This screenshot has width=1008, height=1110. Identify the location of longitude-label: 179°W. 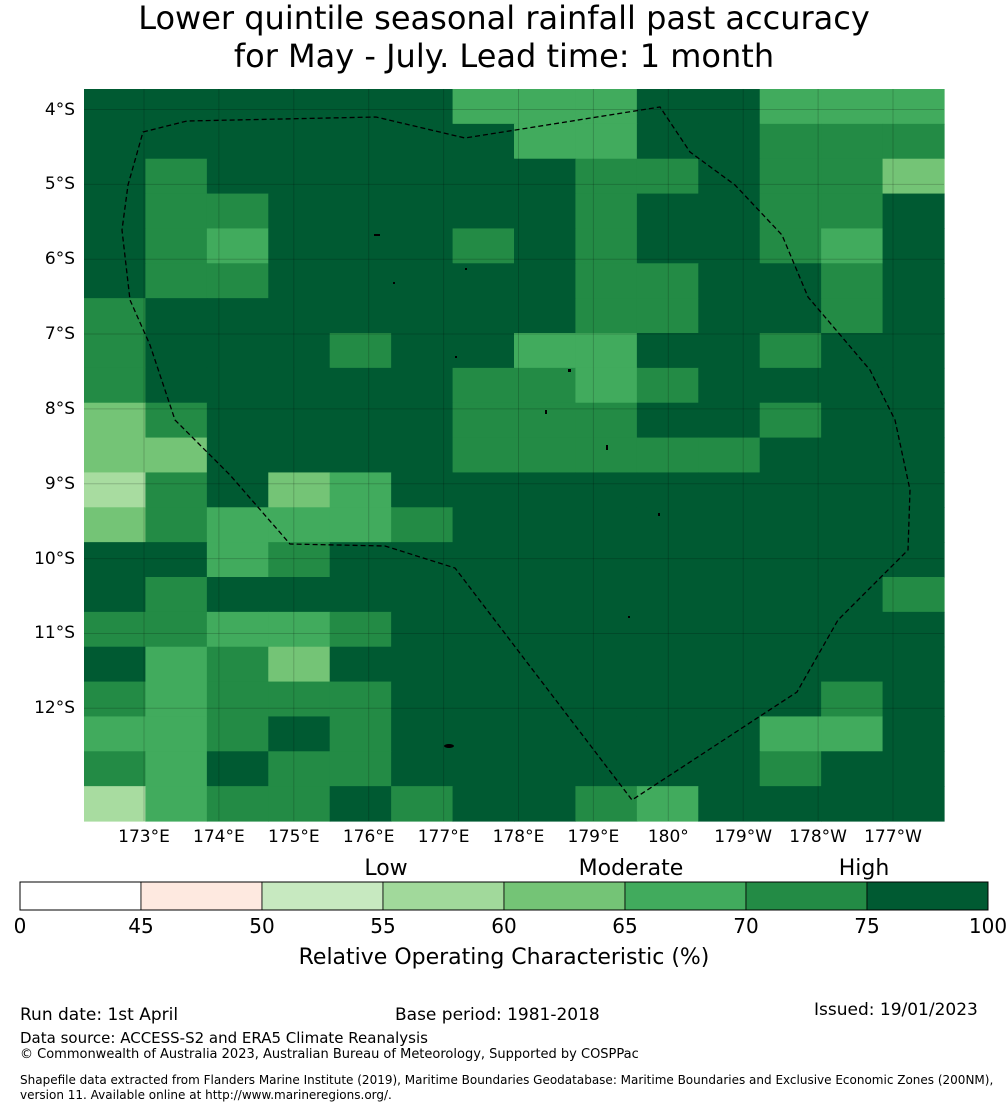
(743, 837).